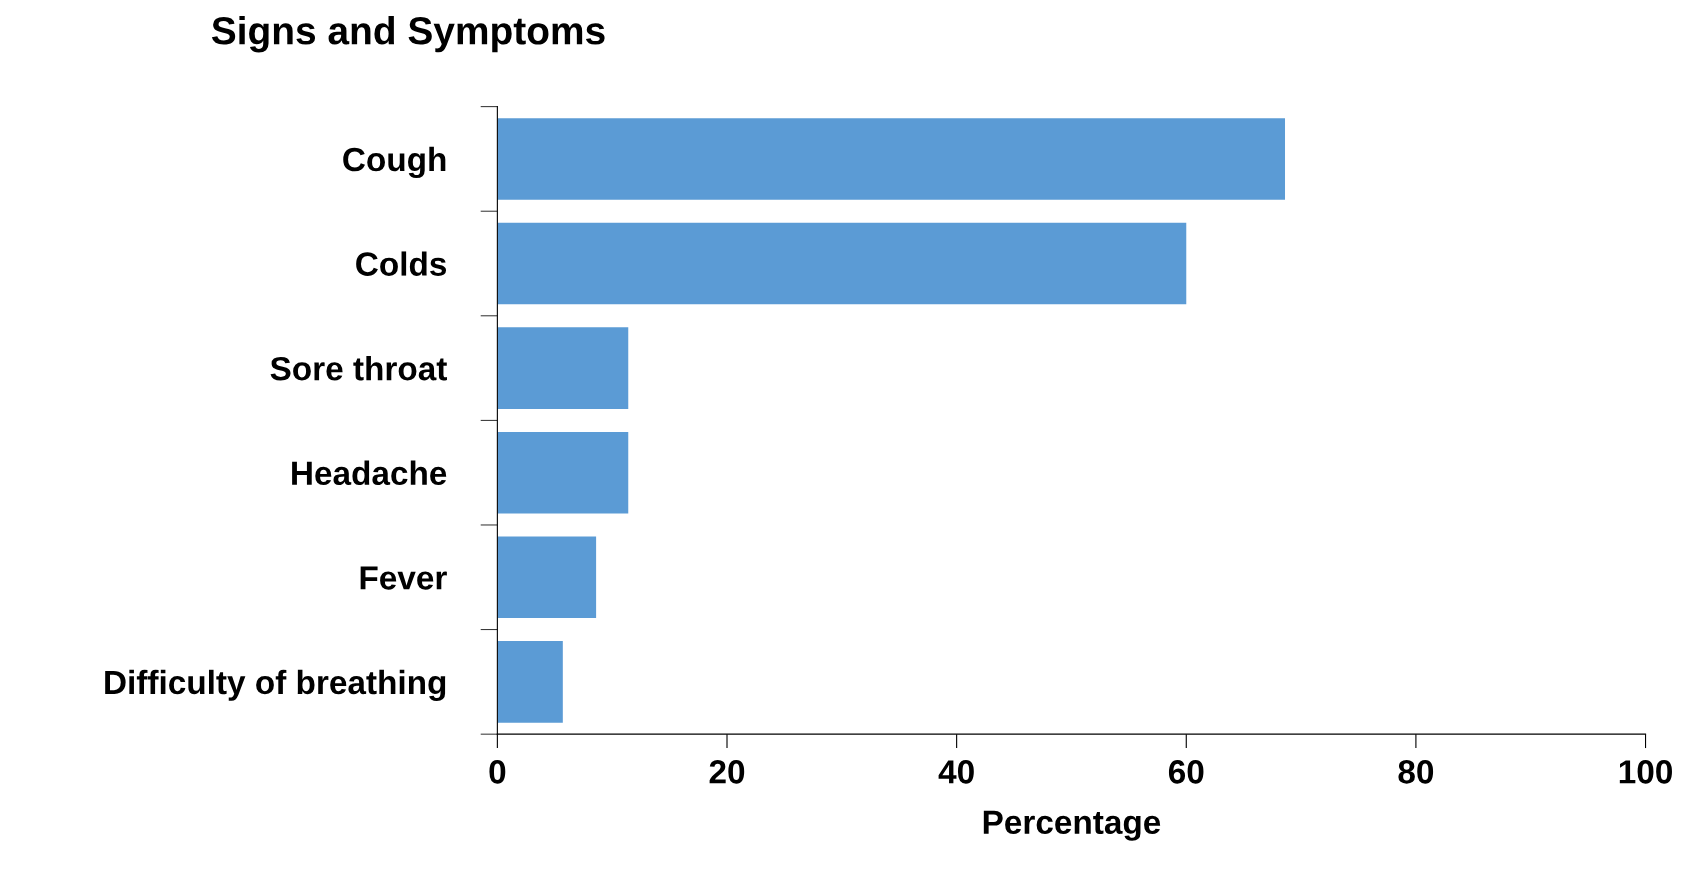  I want to click on y-tick-label: Fever, so click(403, 578).